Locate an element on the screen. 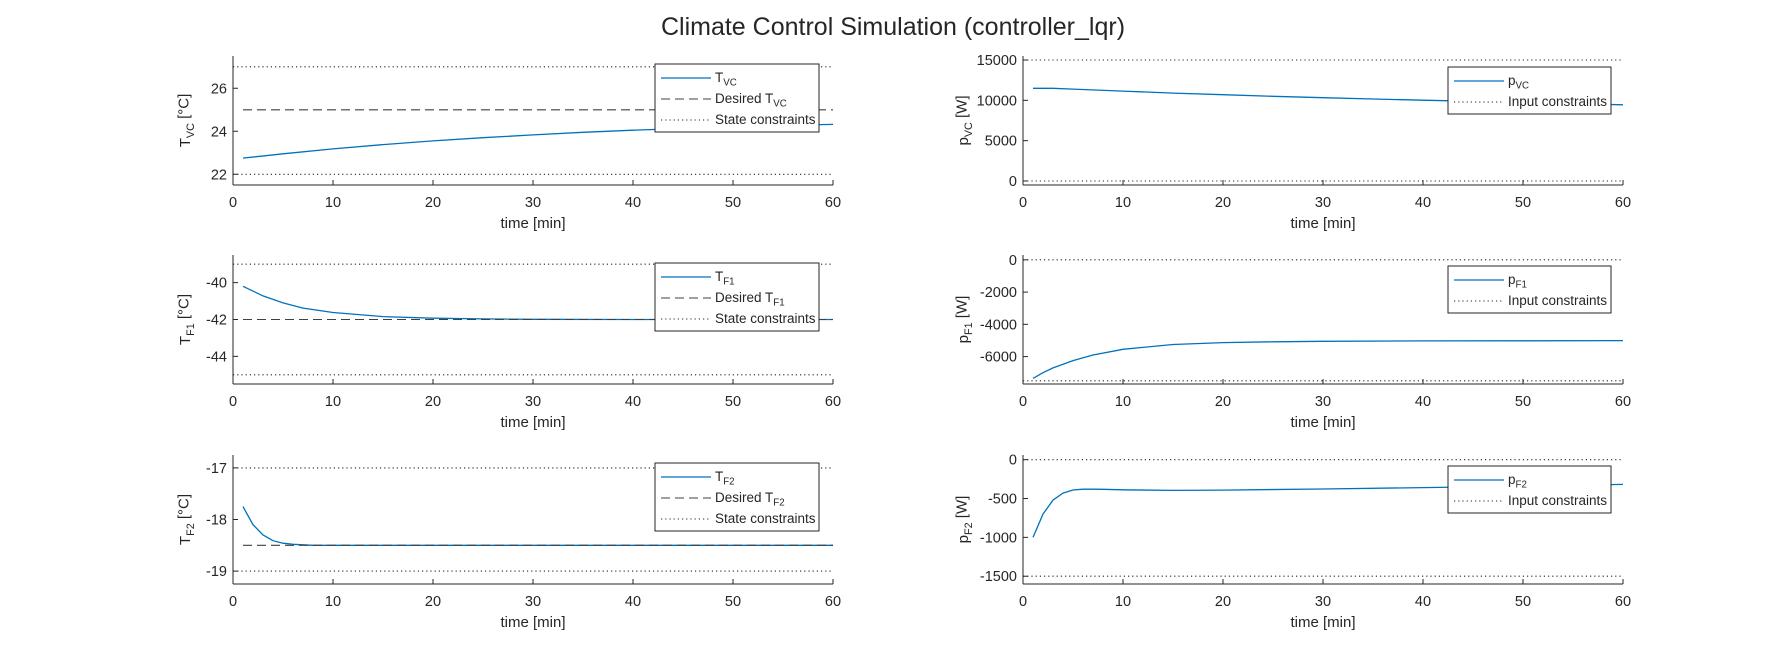  y-tick-label: -40 is located at coordinates (216, 284).